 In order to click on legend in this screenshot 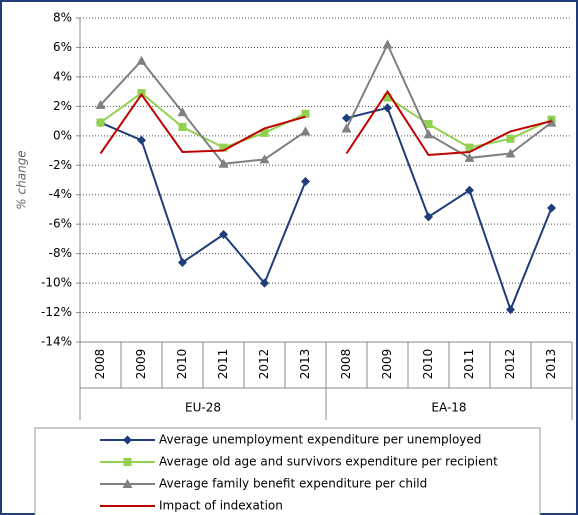, I will do `click(287, 471)`.